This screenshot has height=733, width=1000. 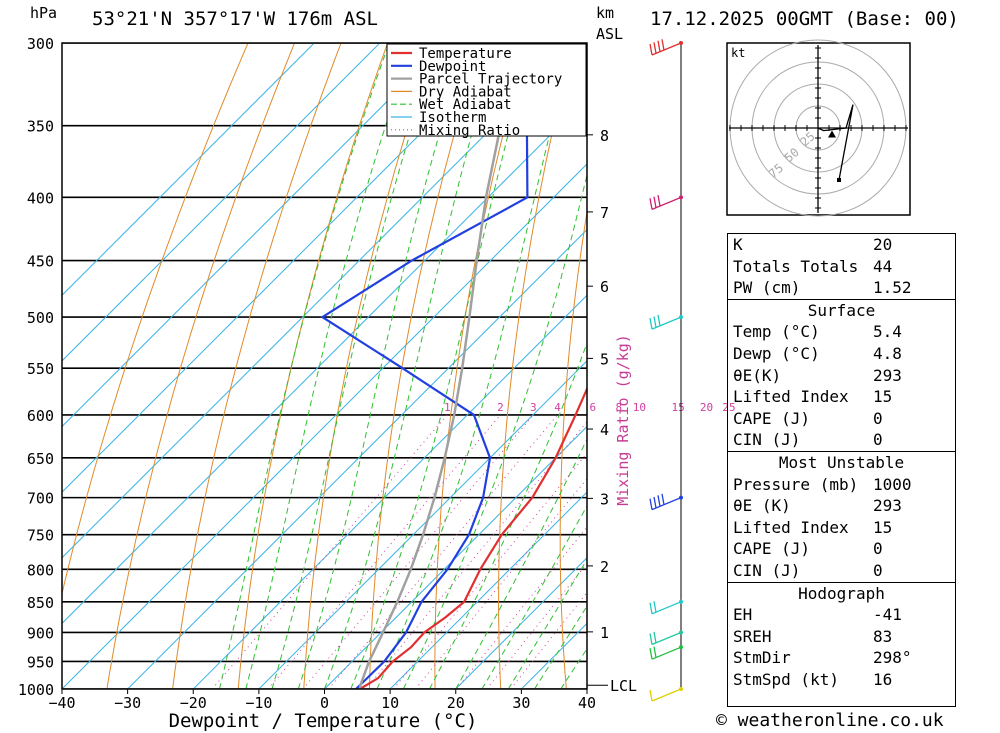 What do you see at coordinates (40, 127) in the screenshot?
I see `y-tick-label: 350` at bounding box center [40, 127].